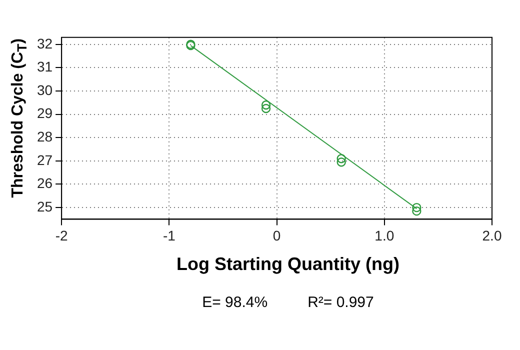 The image size is (520, 350). Describe the element at coordinates (44, 136) in the screenshot. I see `y-tick-label: 28` at that location.